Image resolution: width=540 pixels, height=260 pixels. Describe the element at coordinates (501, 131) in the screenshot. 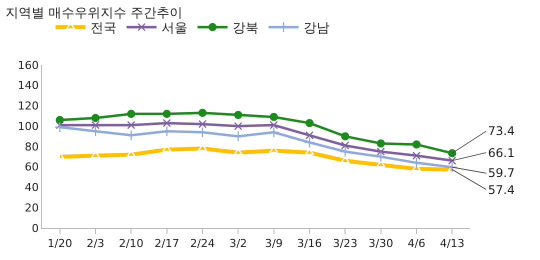

I see `annotation: 73.4` at that location.